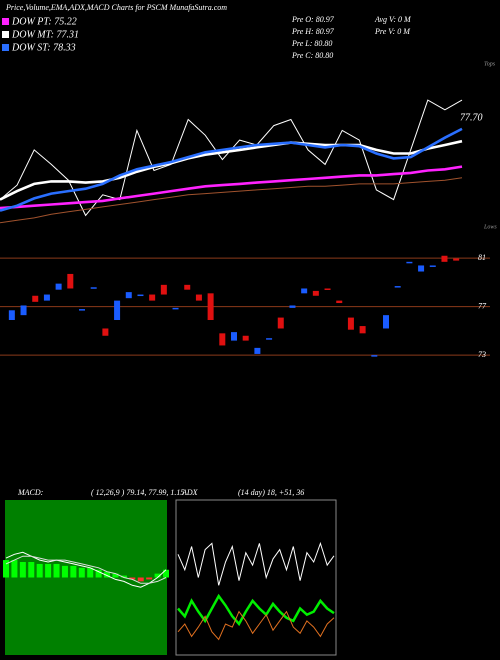  I want to click on panel-border, so click(256, 577).